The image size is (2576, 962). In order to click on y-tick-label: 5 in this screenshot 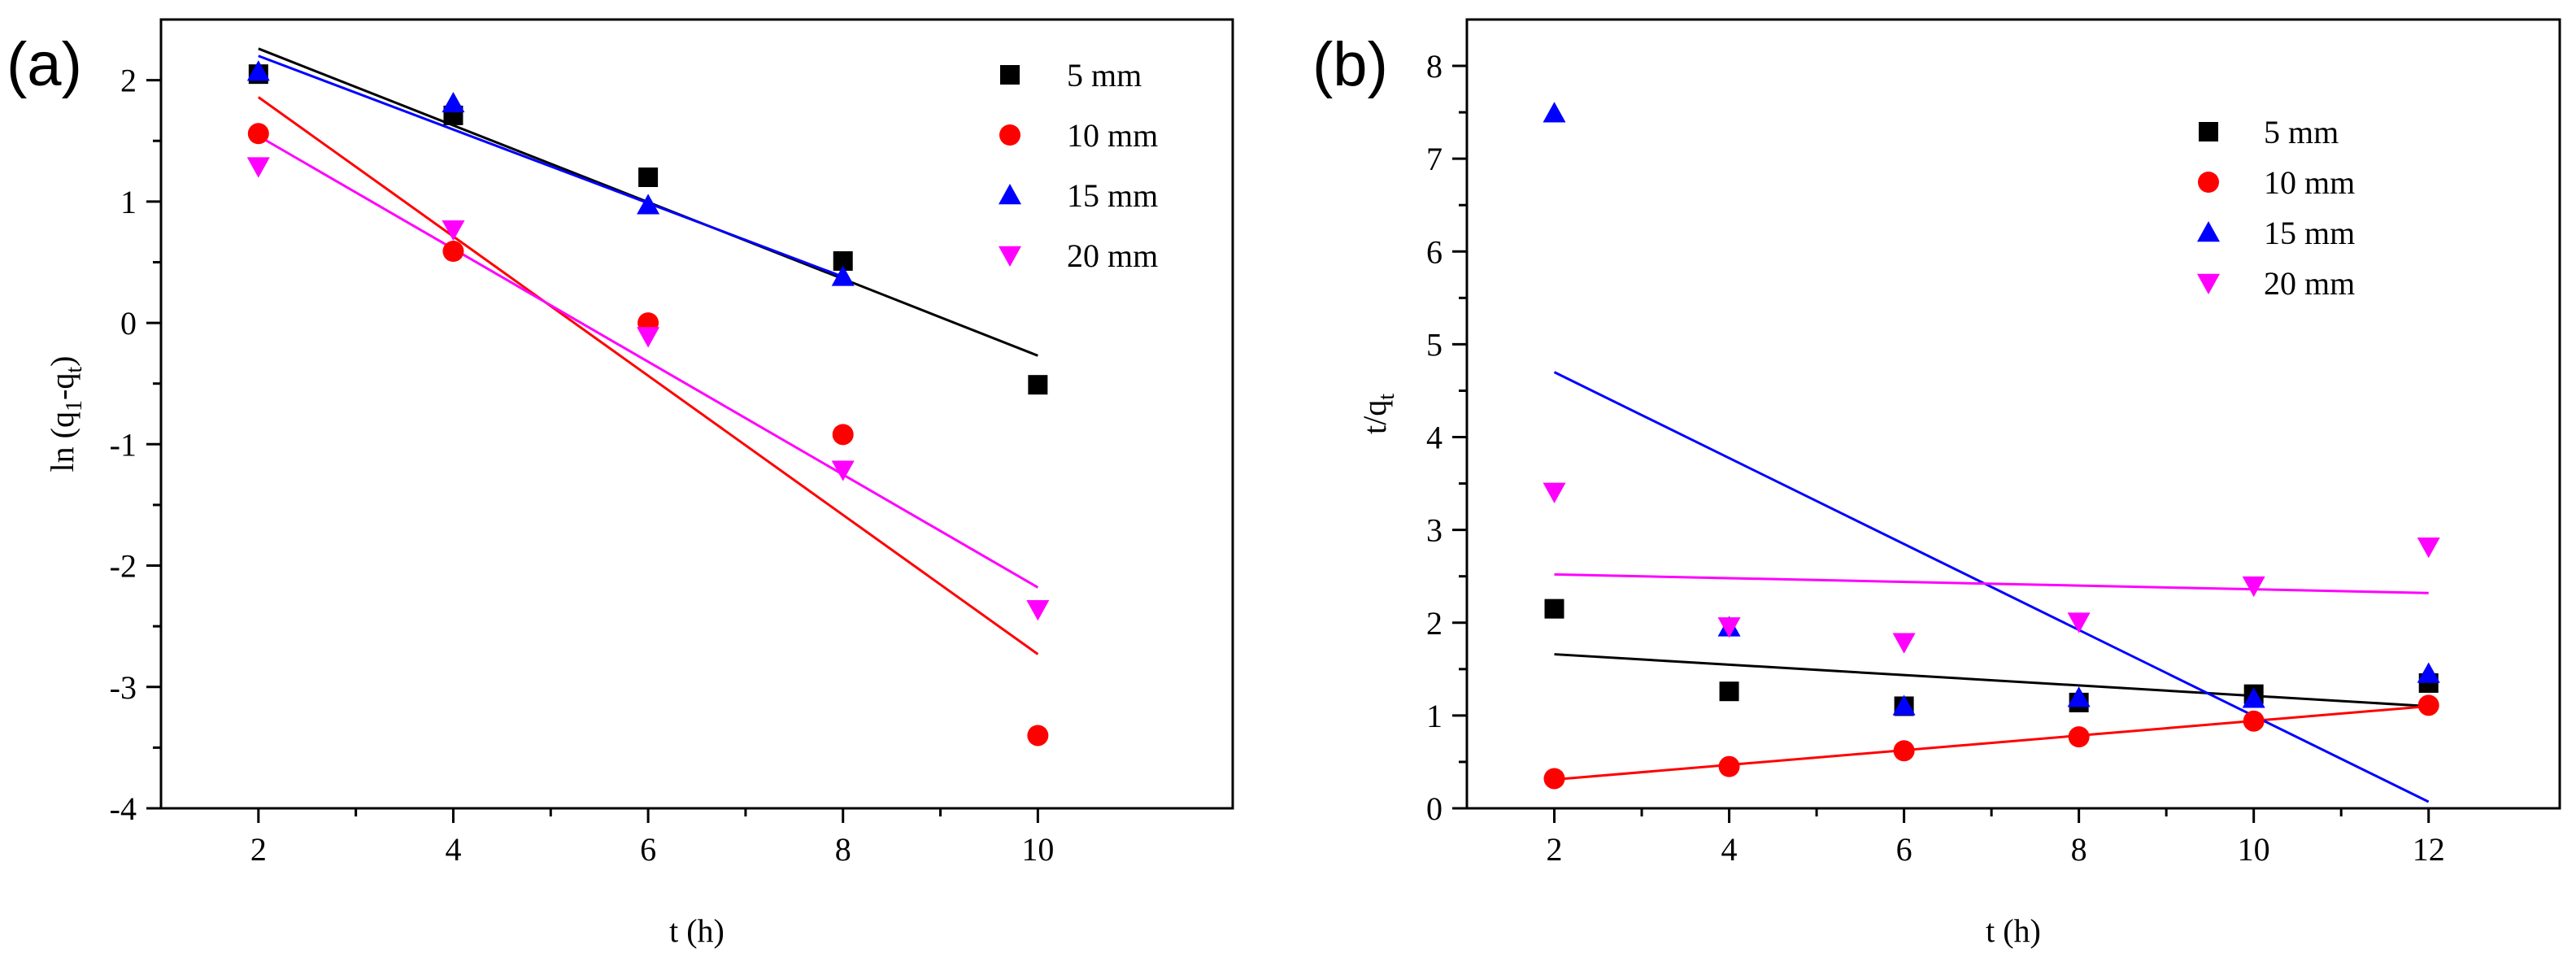, I will do `click(1434, 345)`.